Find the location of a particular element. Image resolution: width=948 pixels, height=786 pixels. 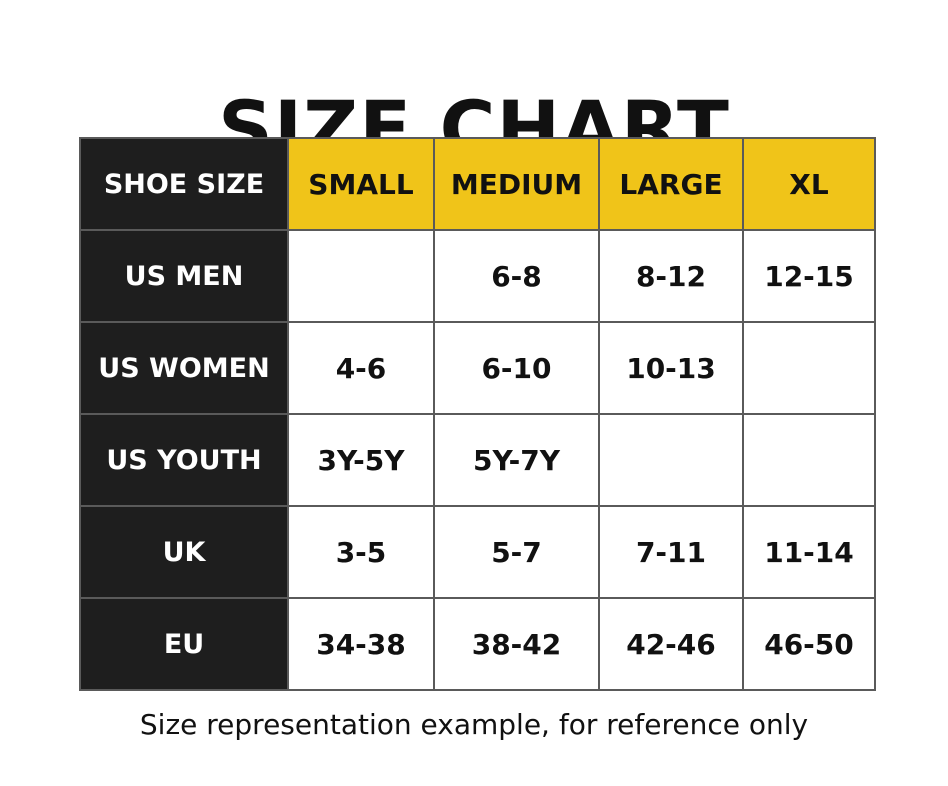

row-header-us-youth: US YOUTH is located at coordinates (184, 460).